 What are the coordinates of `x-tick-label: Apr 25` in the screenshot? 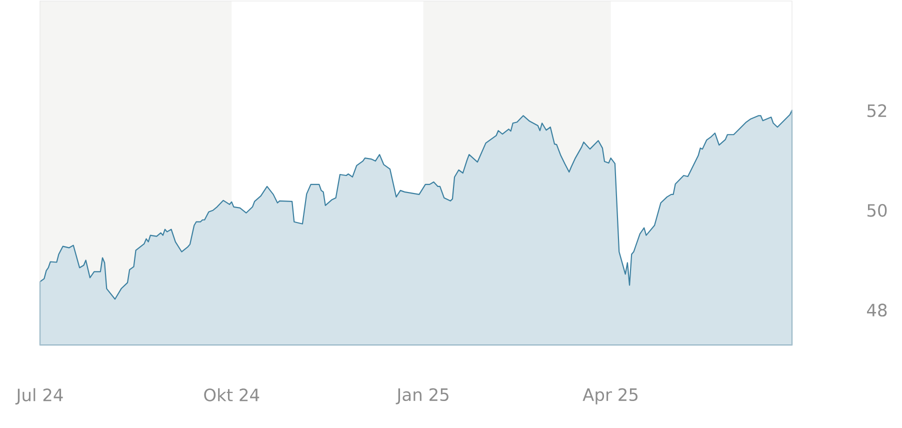 It's located at (610, 396).